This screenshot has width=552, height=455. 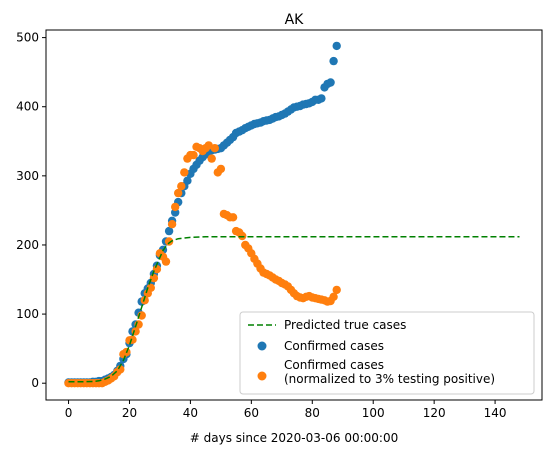 What do you see at coordinates (27, 245) in the screenshot?
I see `y-tick-label: 200` at bounding box center [27, 245].